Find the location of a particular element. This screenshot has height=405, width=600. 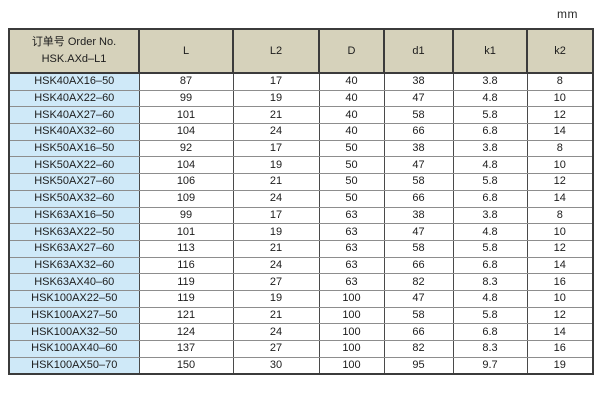

table-row: HSK40AX27–60 101 21 40 58 5.8 12 is located at coordinates (301, 115).